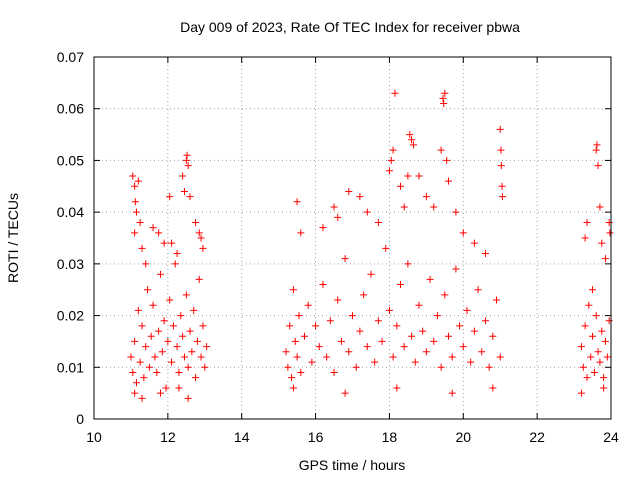 The height and width of the screenshot is (480, 640). What do you see at coordinates (13, 238) in the screenshot?
I see `y-axis-label: ROTI / TECUs` at bounding box center [13, 238].